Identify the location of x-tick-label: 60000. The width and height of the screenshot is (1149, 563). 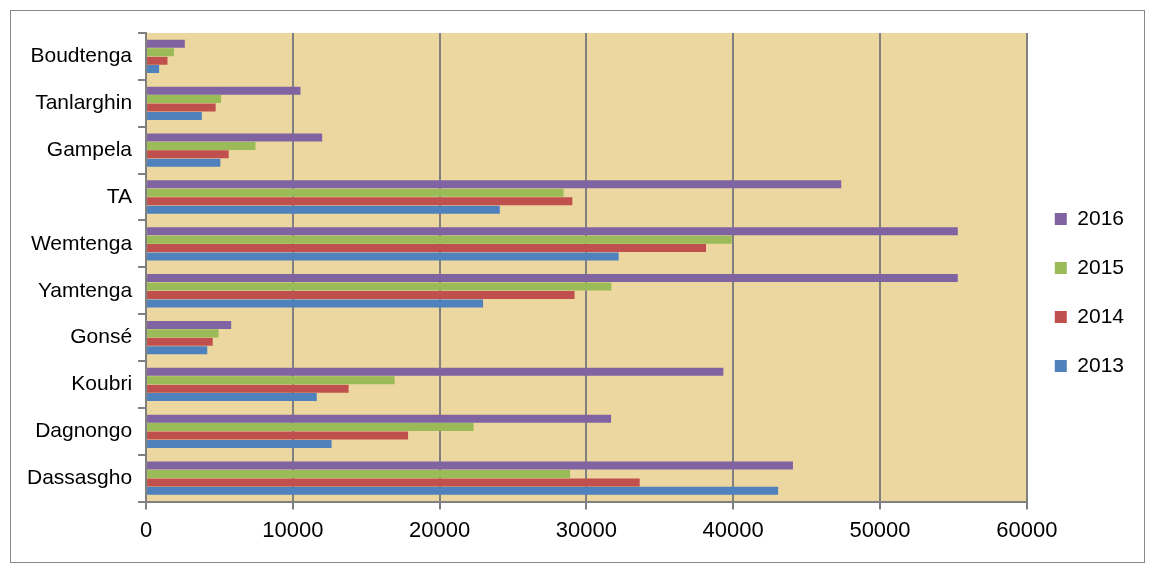
(1027, 529).